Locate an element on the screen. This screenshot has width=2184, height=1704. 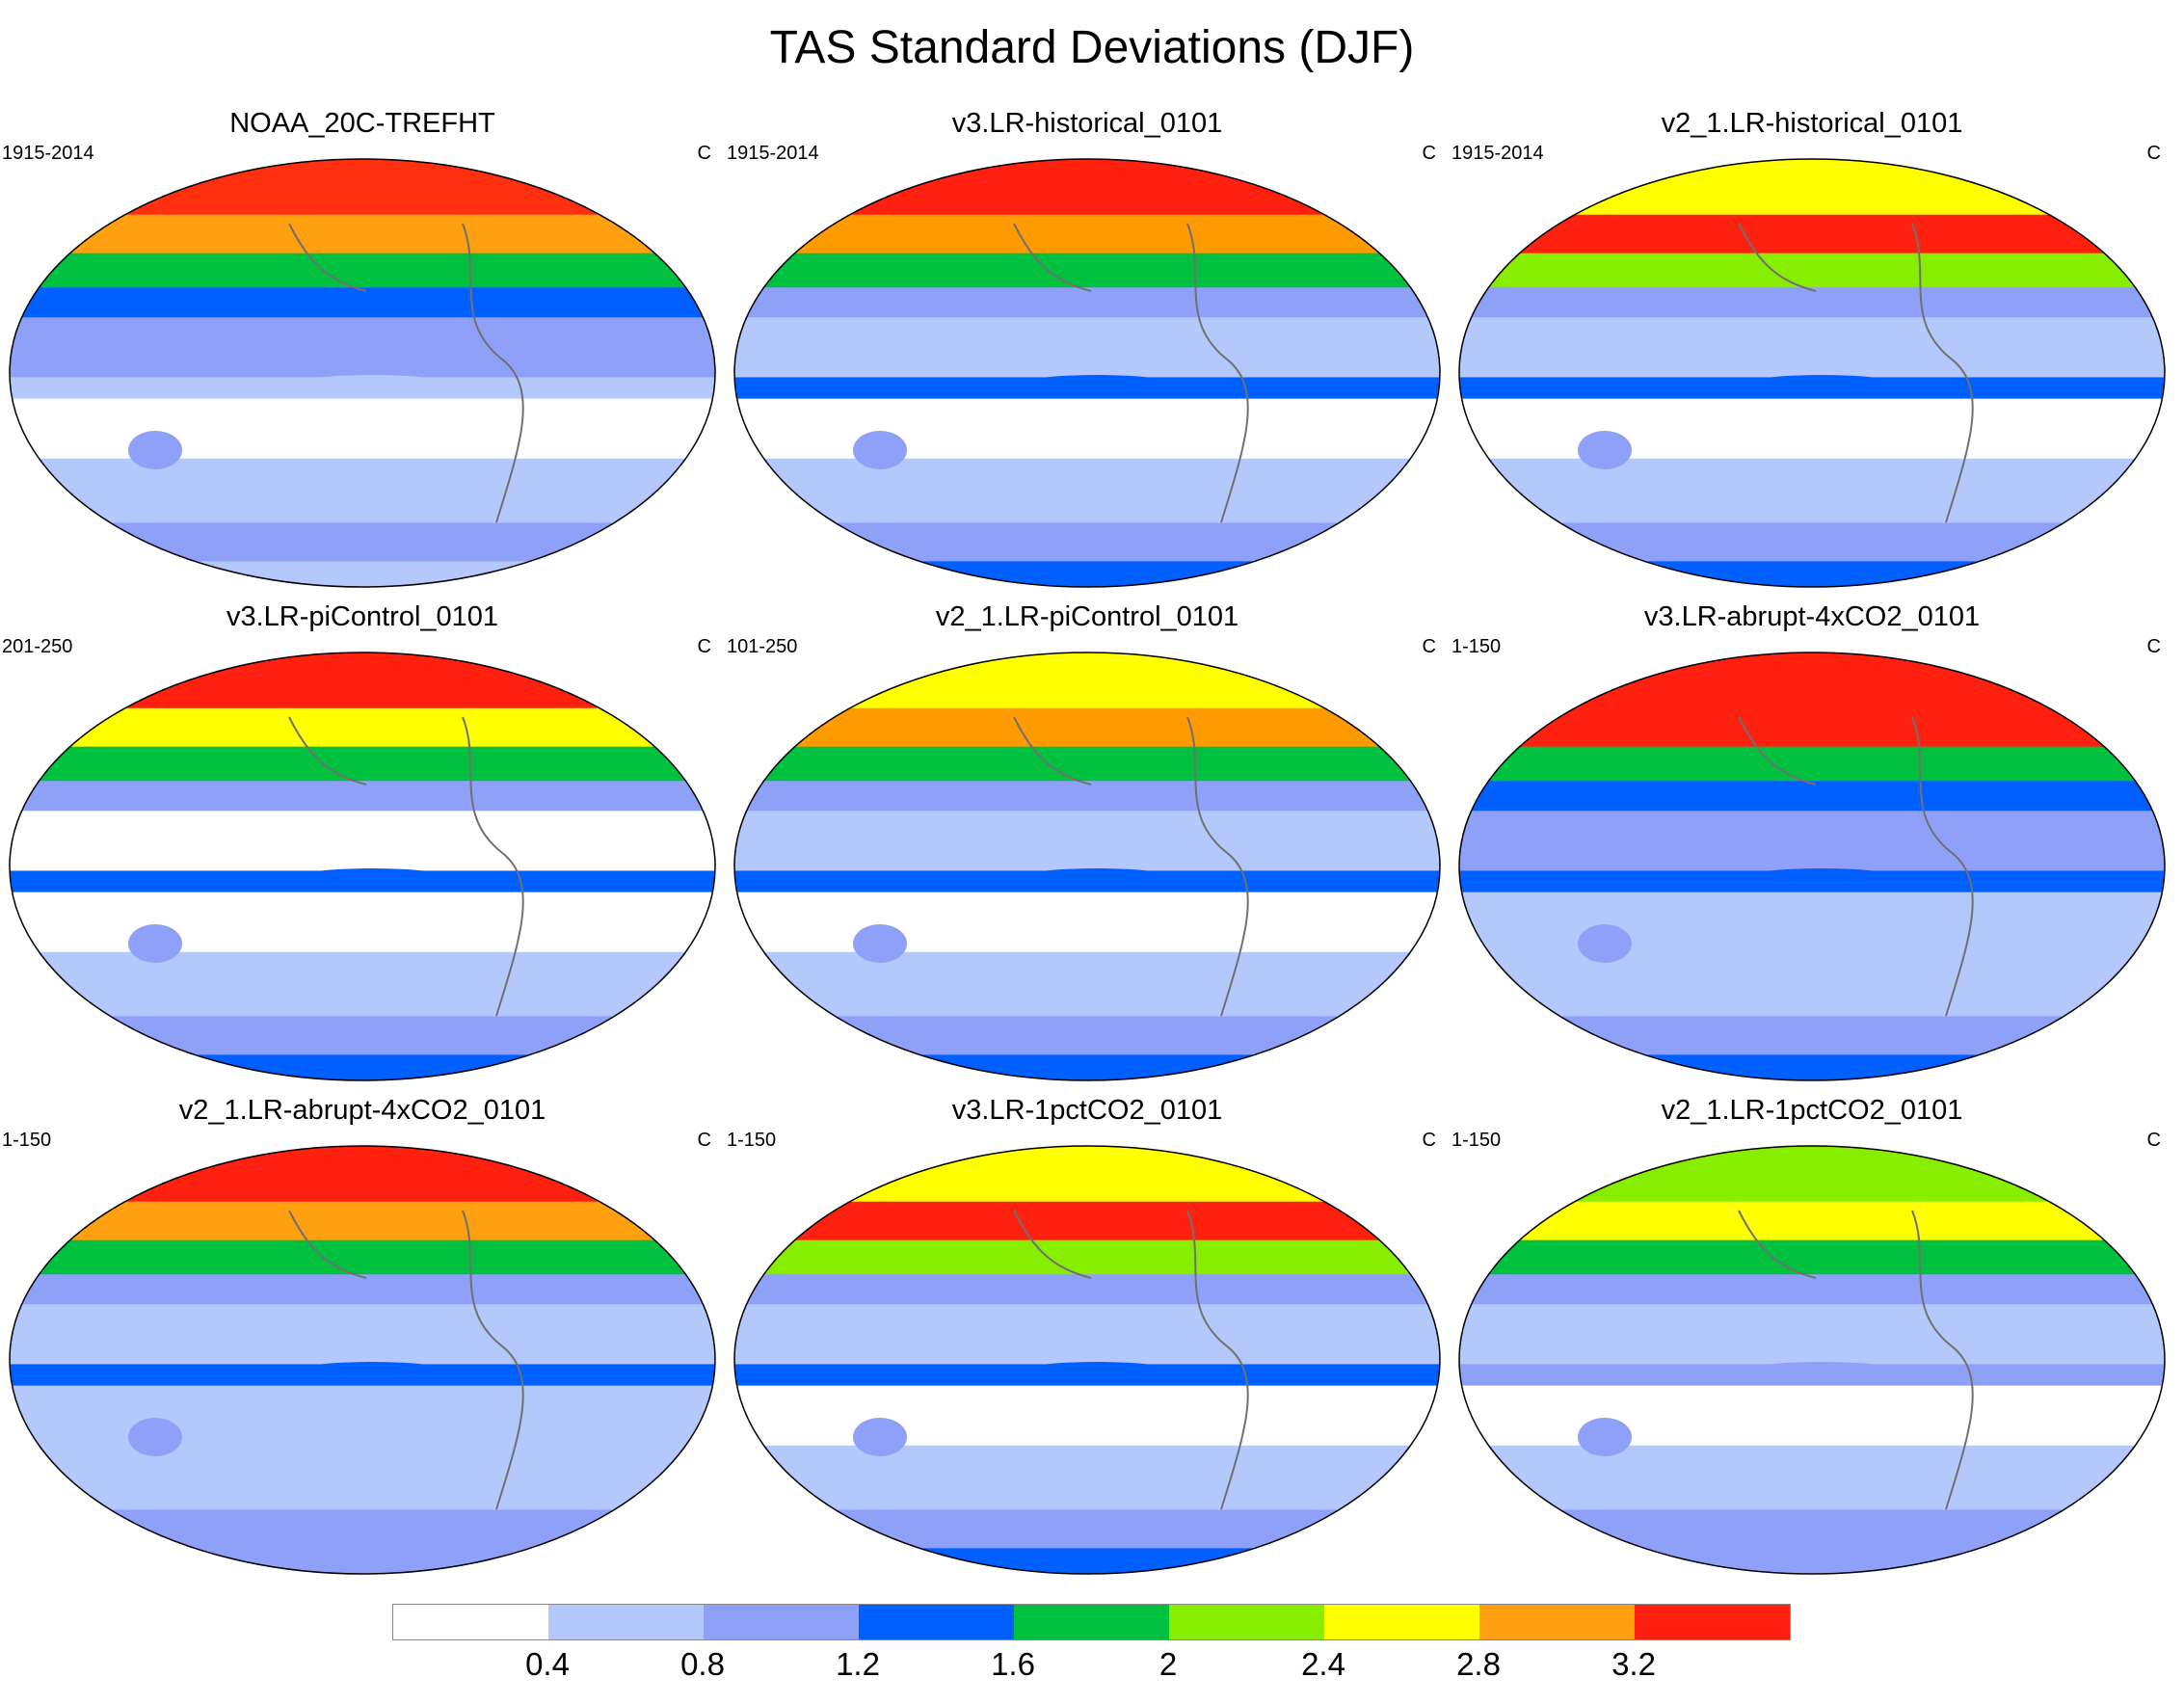
map-panel: v2_1.LR-abrupt-4xCO2_0101 1-150 C is located at coordinates (363, 1339).